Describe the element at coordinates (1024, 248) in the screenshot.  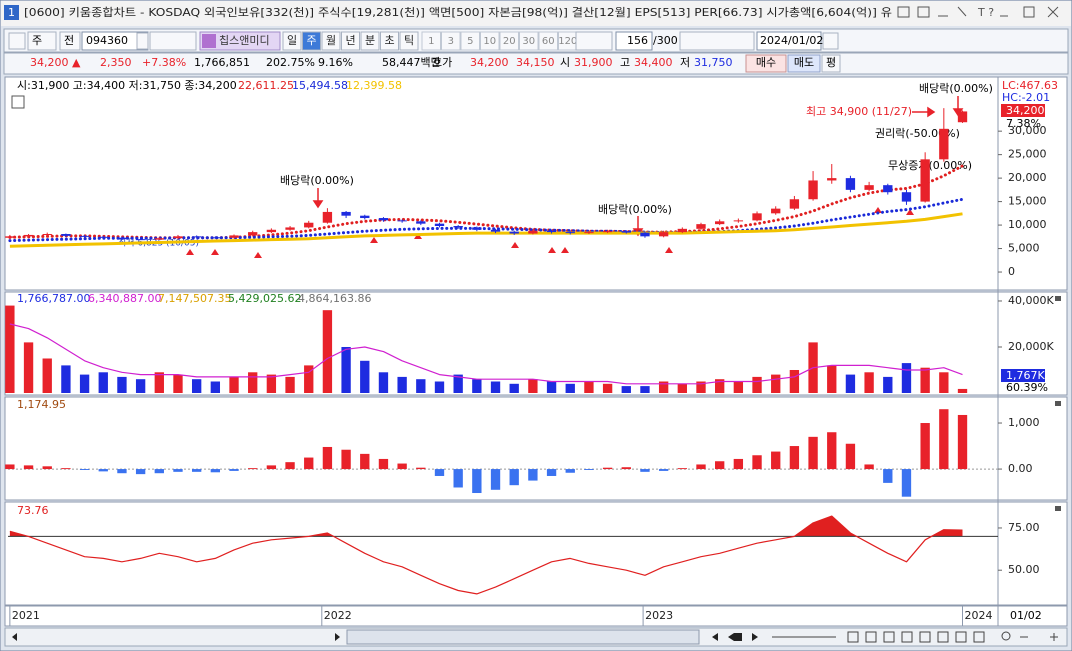
I see `y-tick-label: 5,000` at that location.